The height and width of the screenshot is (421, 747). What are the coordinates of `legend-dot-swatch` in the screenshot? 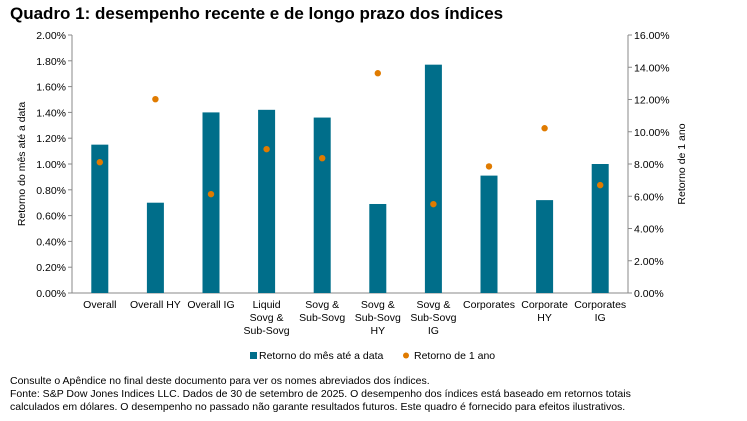 It's located at (406, 355).